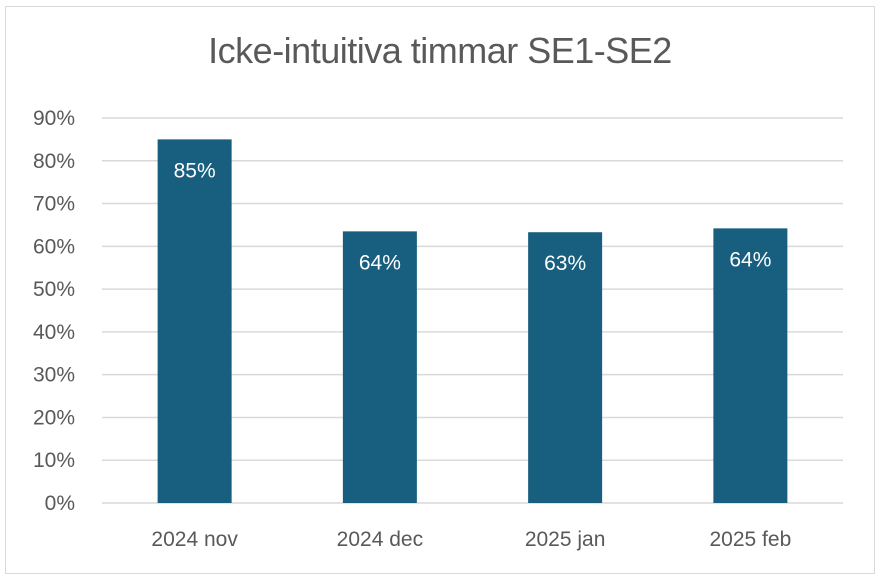 The width and height of the screenshot is (880, 580). I want to click on y-tick-label: 30%, so click(54, 375).